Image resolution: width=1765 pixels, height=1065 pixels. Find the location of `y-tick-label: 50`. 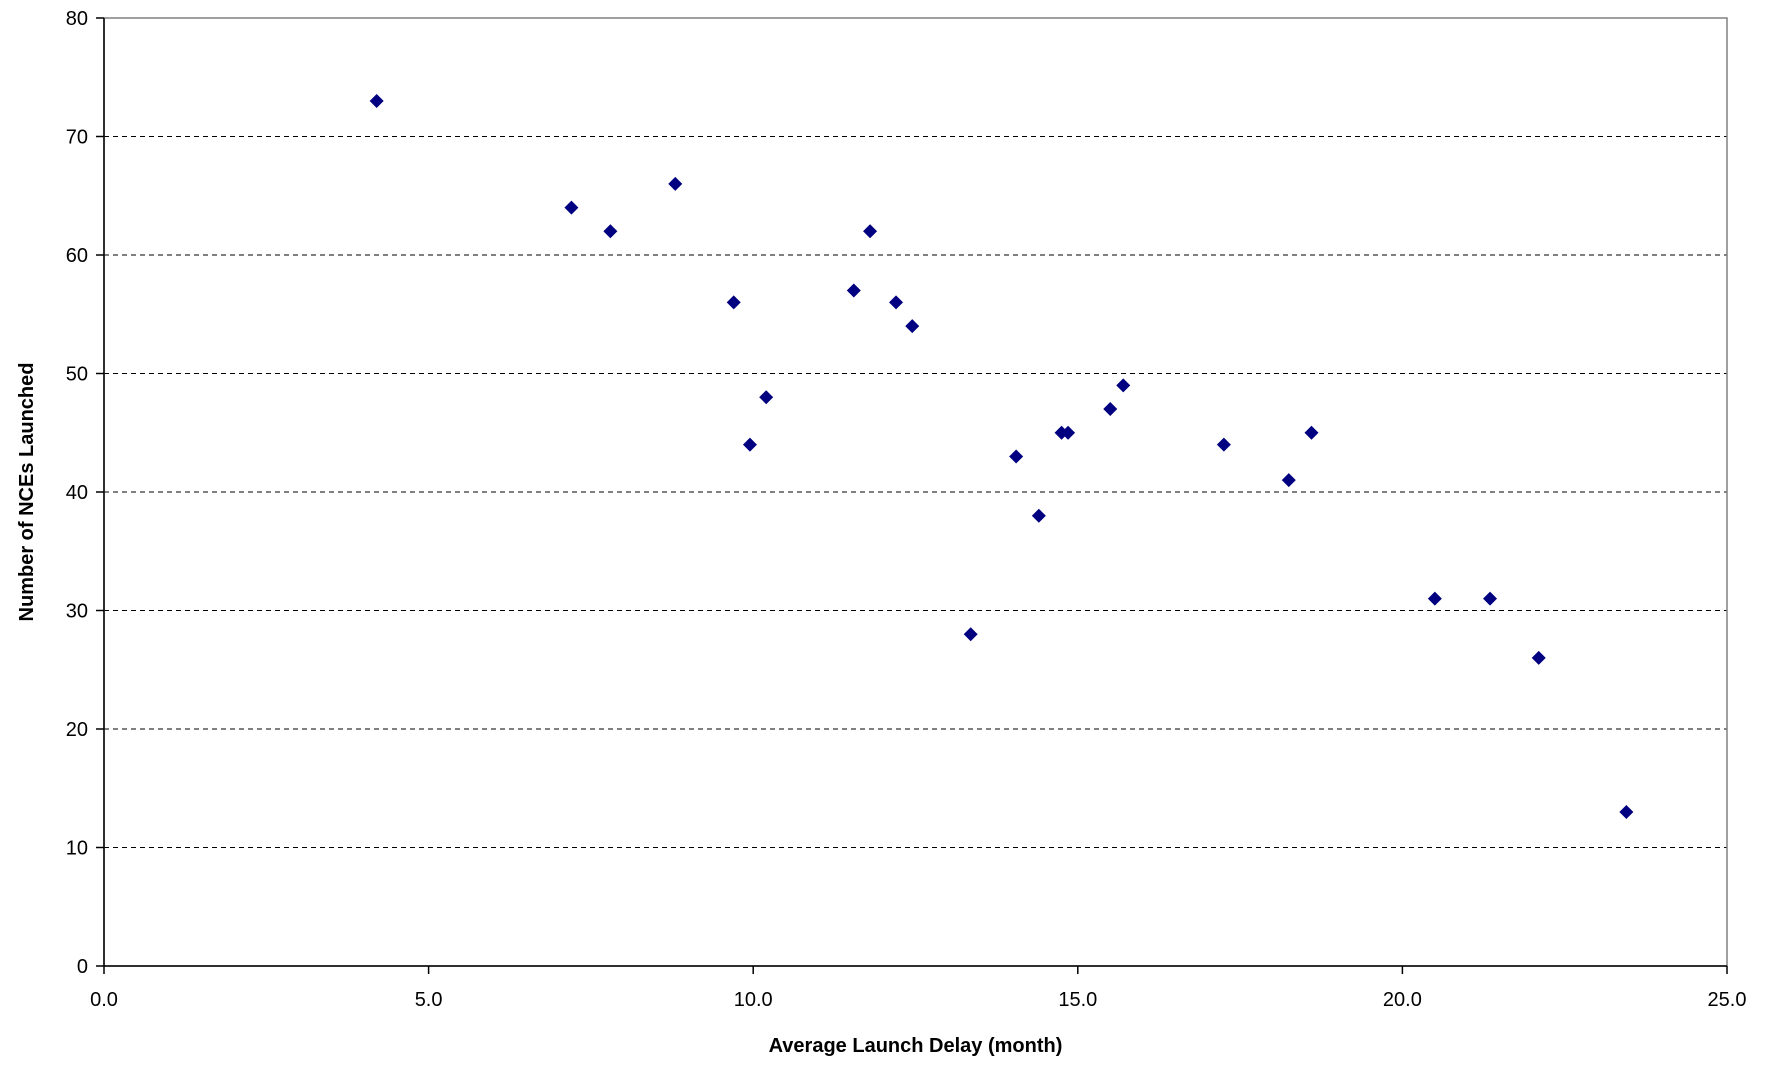

y-tick-label: 50 is located at coordinates (77, 375).